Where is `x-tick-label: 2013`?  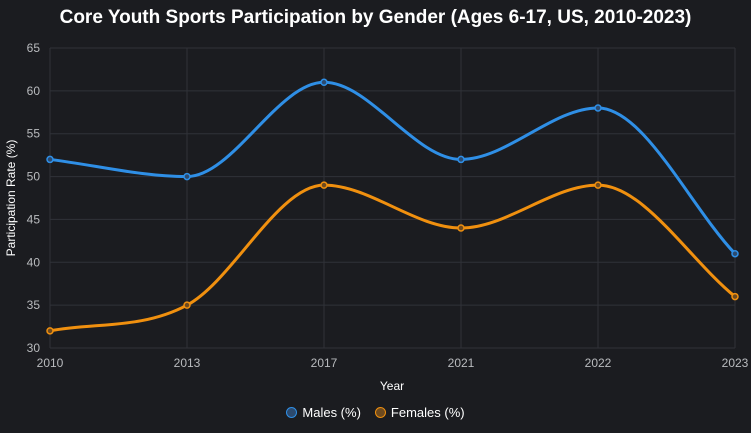 x-tick-label: 2013 is located at coordinates (187, 363).